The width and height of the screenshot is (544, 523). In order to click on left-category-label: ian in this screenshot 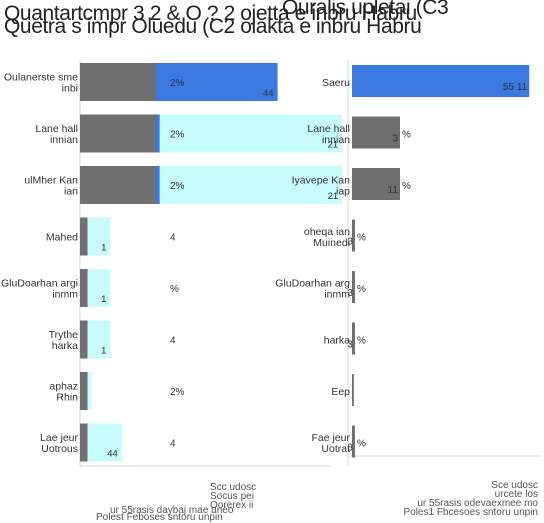, I will do `click(71, 192)`.